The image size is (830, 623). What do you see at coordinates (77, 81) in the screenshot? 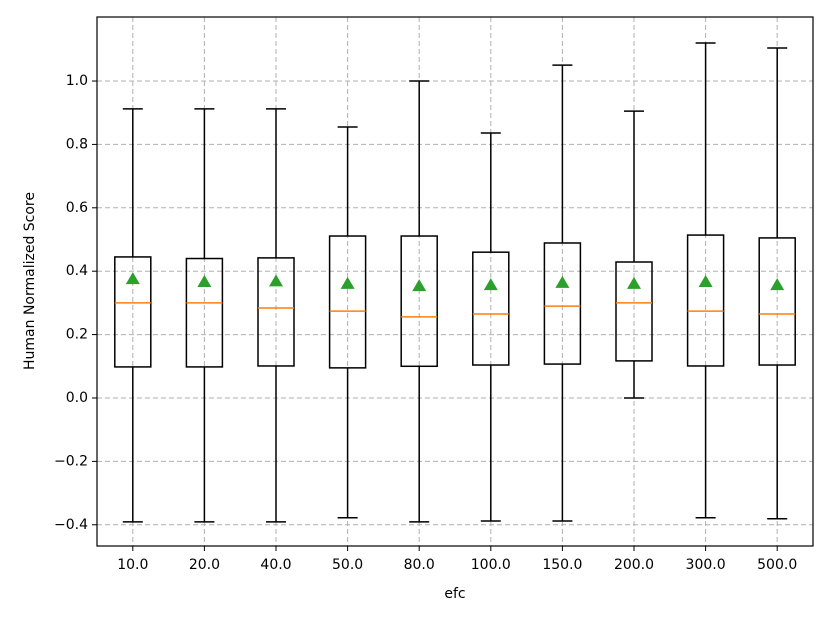
I see `y-tick-label: 1.0` at bounding box center [77, 81].